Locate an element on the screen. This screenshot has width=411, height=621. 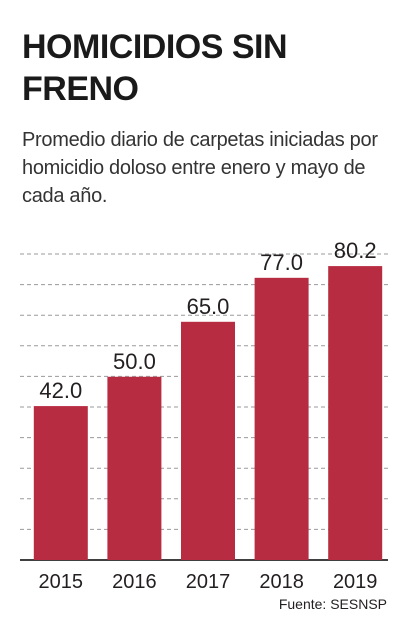
x-tick-label-2015: 2015 is located at coordinates (61, 582).